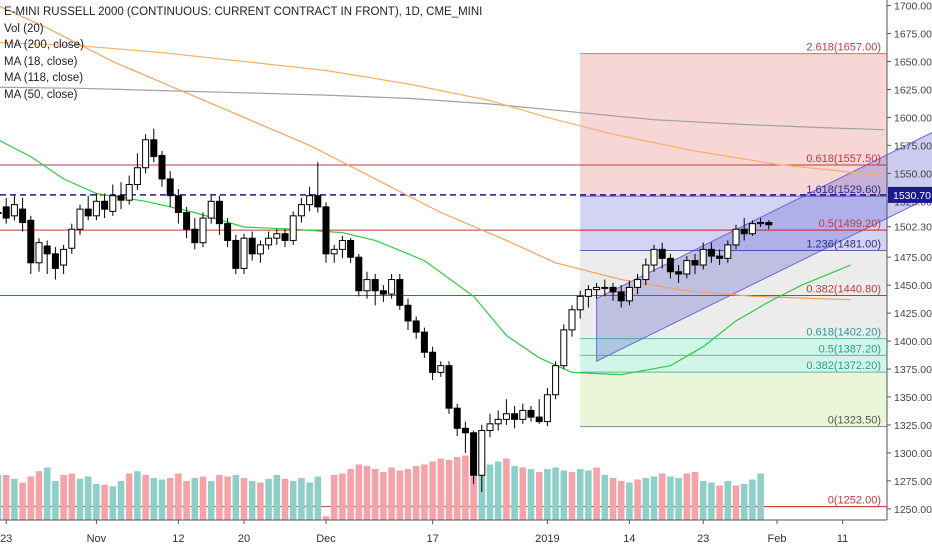 This screenshot has height=555, width=932. I want to click on last-price-tag, so click(910, 194).